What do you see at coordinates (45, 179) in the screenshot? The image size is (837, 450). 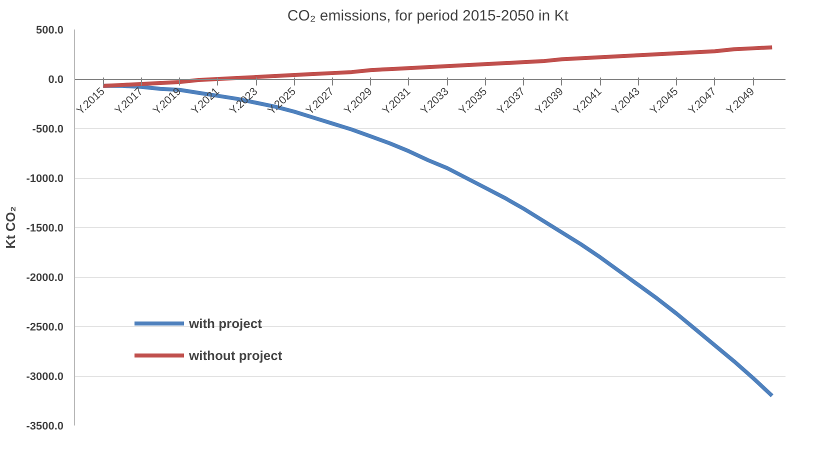 I see `y-tick-label: -1000.0` at bounding box center [45, 179].